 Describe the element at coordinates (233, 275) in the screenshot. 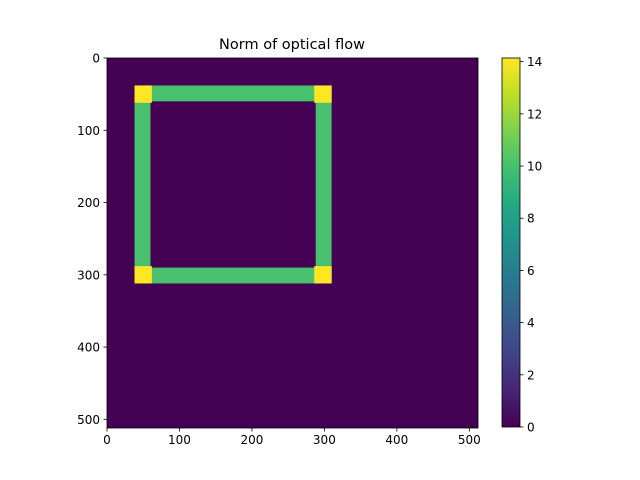

I see `heatmap-region-bottom-edge` at that location.